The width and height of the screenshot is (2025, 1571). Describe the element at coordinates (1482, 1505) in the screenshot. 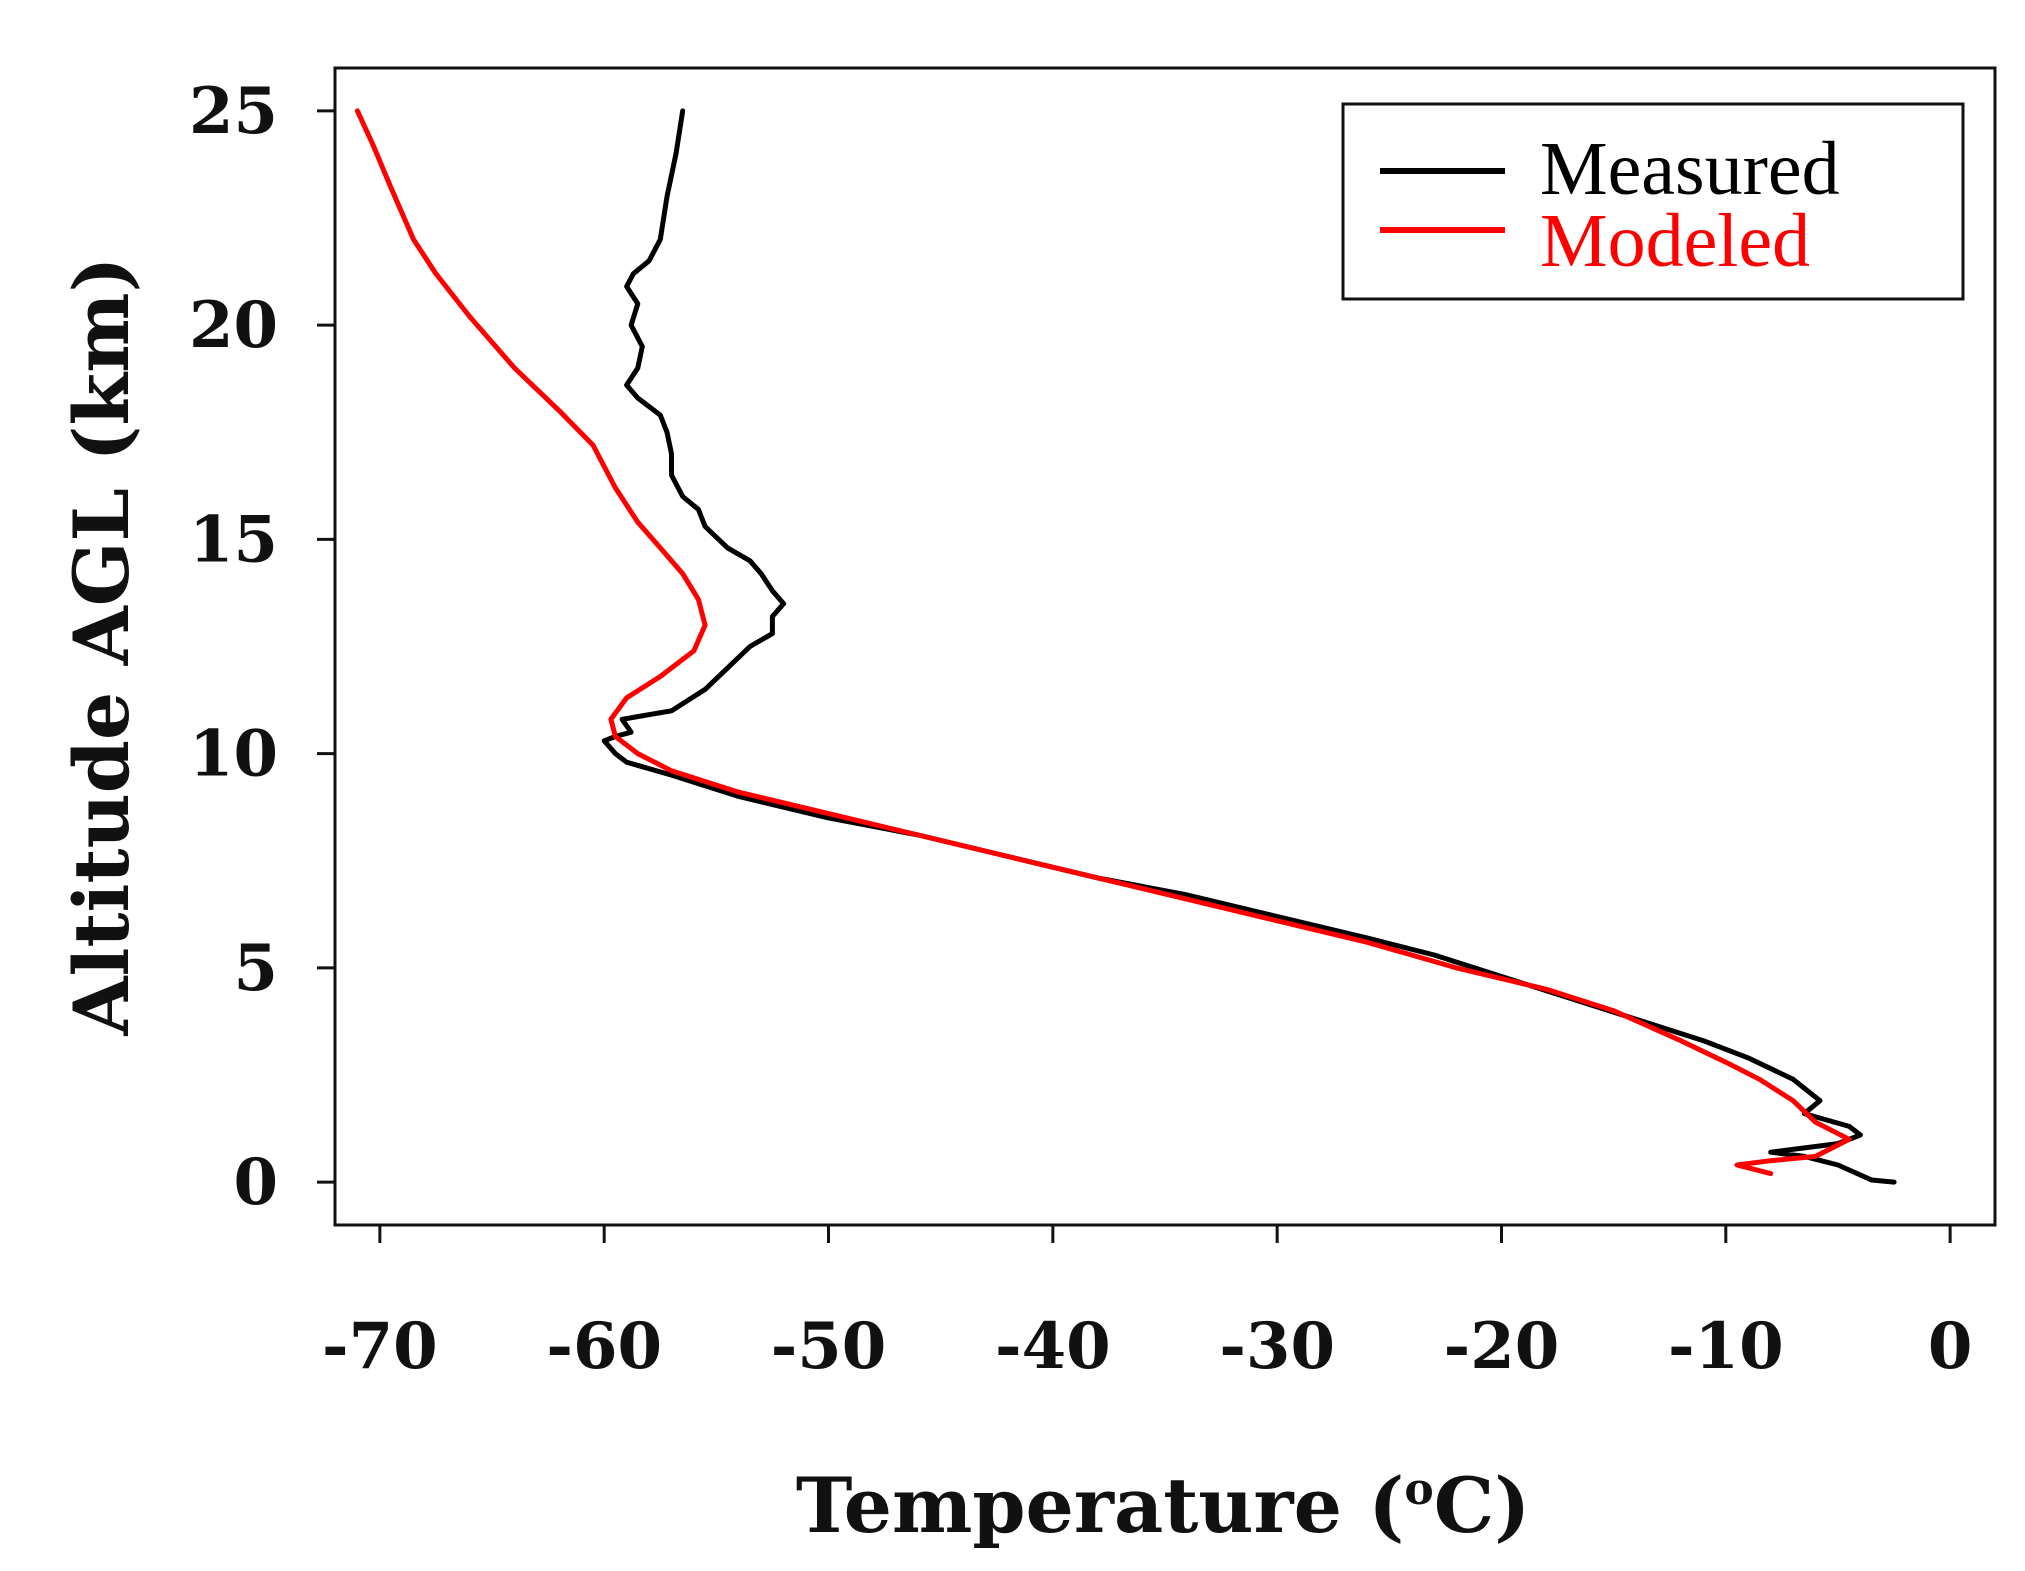

I see `x-axis-title-end: C)` at that location.